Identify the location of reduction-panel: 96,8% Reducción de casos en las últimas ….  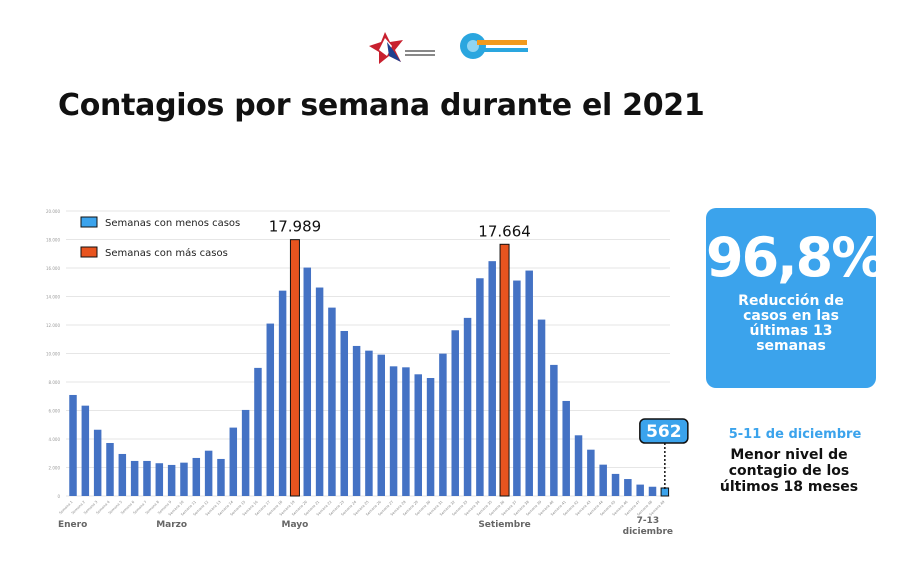
(795, 298).